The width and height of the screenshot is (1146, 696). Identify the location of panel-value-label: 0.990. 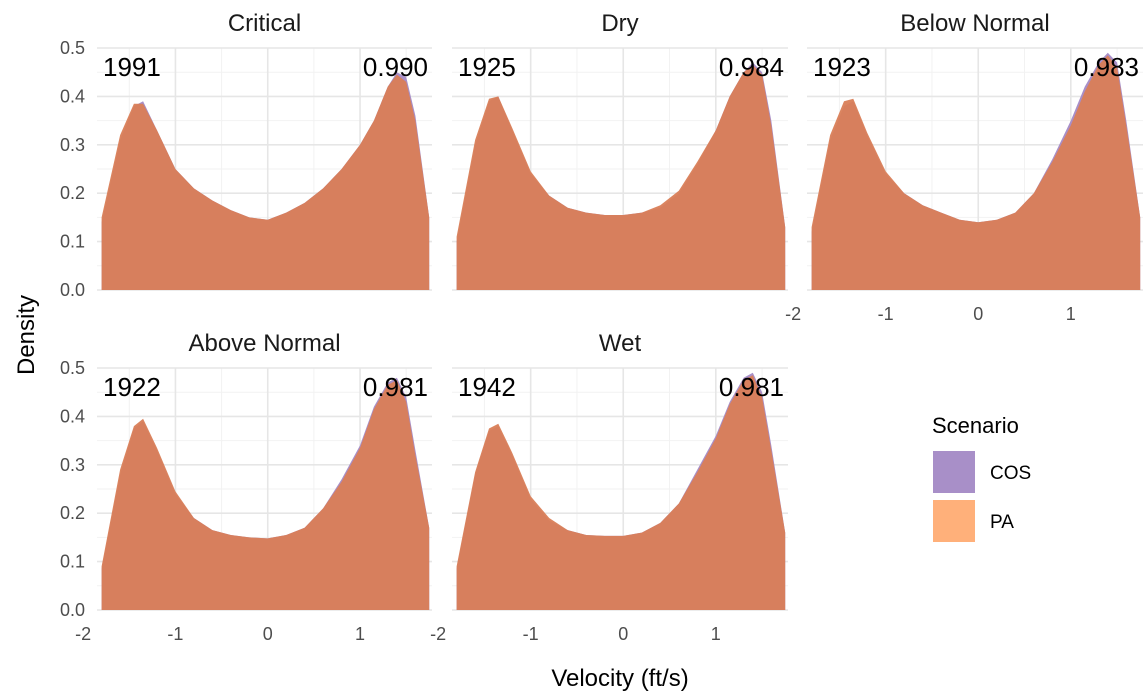
(395, 67).